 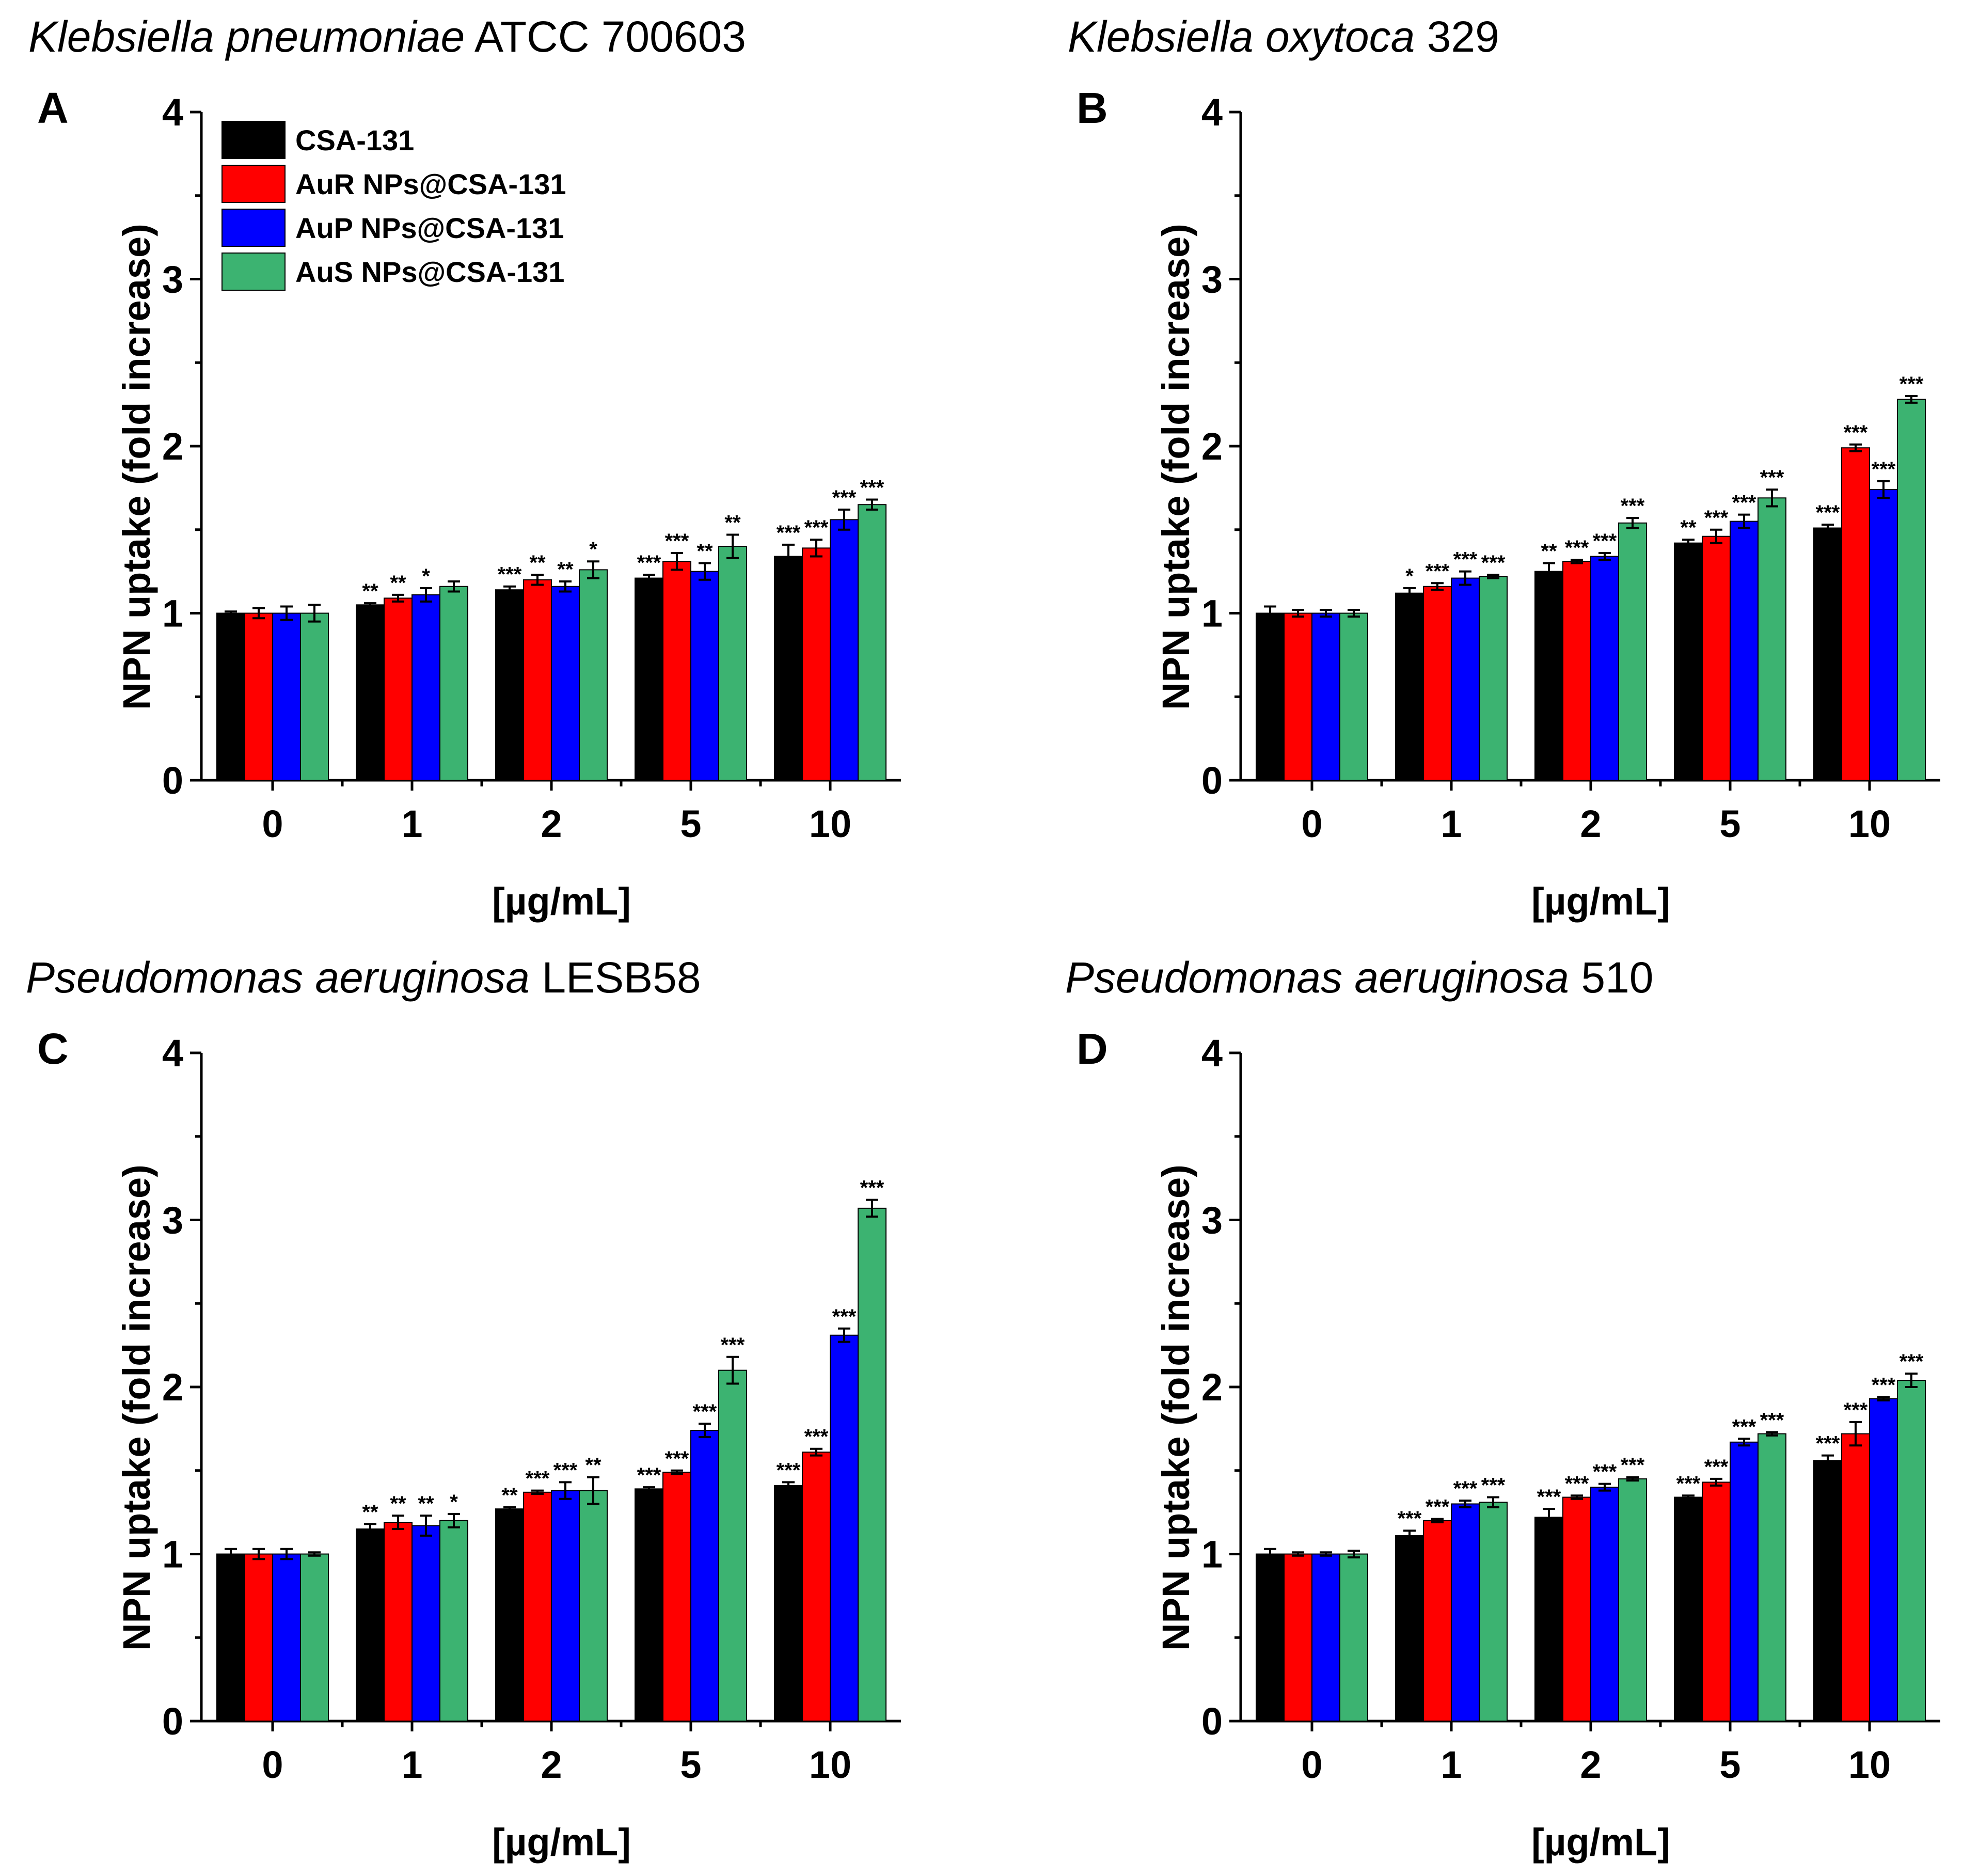 I want to click on significance-label: *, so click(x=426, y=576).